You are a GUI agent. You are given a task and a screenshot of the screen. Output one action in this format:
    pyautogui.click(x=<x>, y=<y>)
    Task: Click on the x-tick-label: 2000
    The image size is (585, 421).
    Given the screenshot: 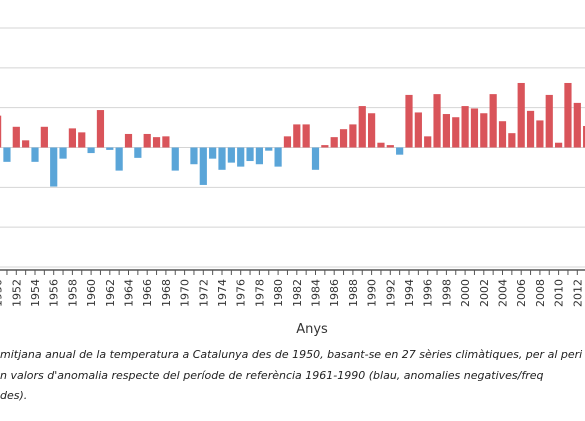 What is the action you would take?
    pyautogui.click(x=465, y=293)
    